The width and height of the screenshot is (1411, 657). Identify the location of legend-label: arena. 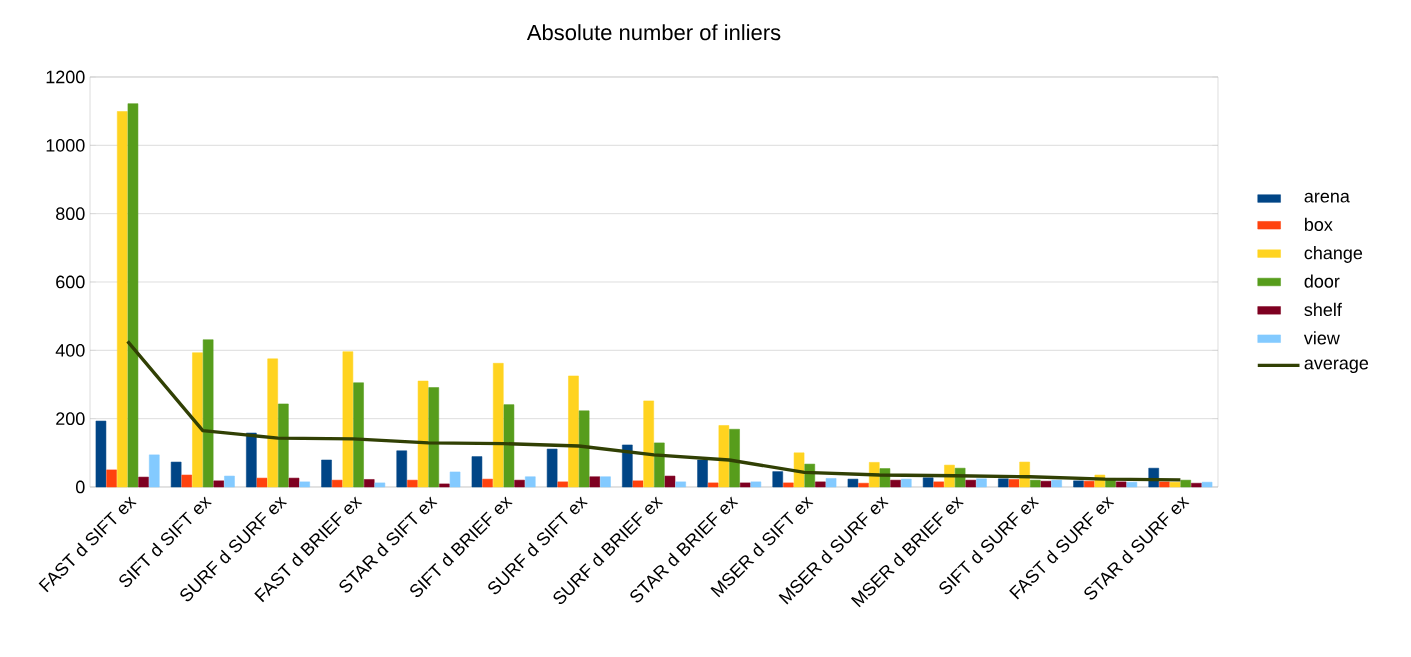
(1327, 197).